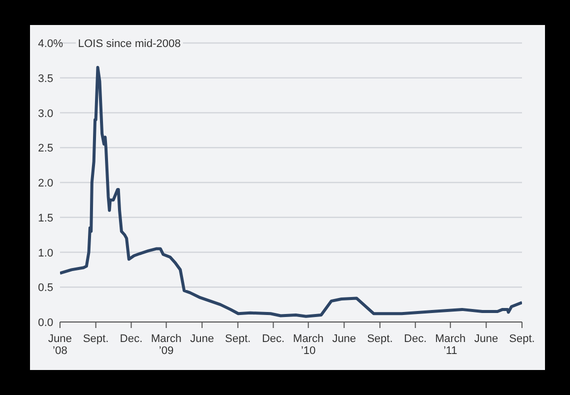 The height and width of the screenshot is (395, 570). I want to click on y-tick-label: 2.0, so click(46, 184).